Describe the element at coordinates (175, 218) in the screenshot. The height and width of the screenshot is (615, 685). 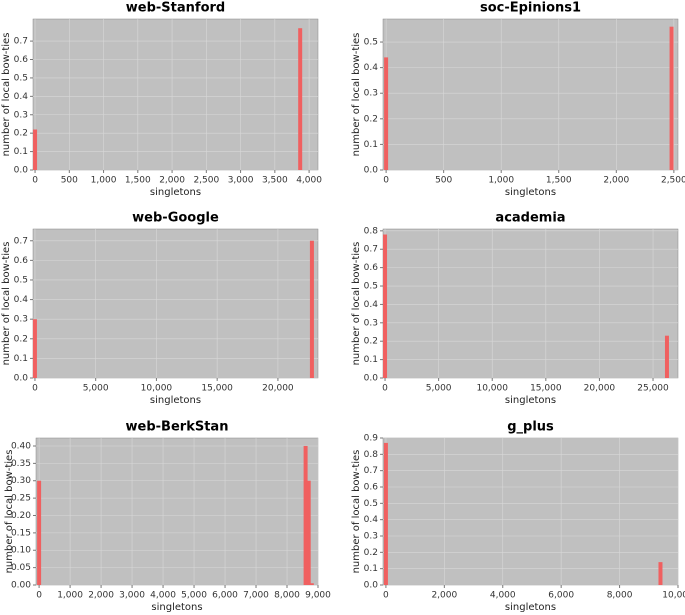
I see `chart-title: web-Google` at that location.